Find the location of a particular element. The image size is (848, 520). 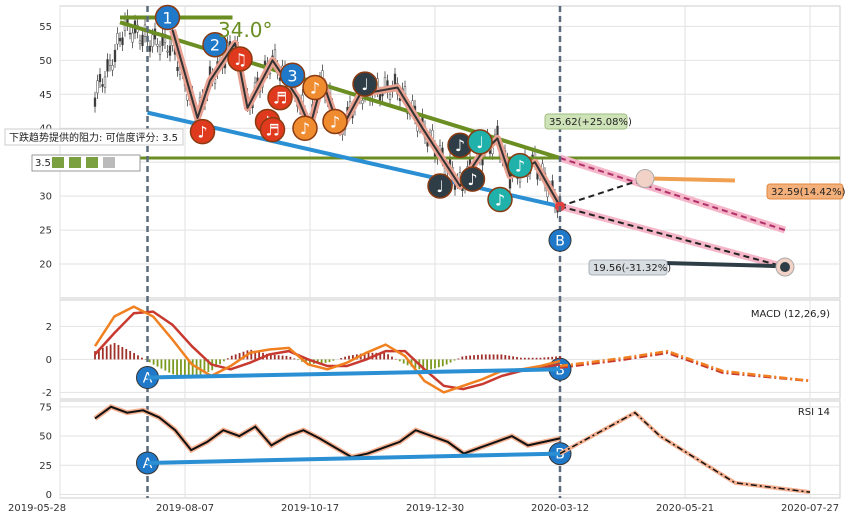

rsi-tick-label: 50 is located at coordinates (45, 437).